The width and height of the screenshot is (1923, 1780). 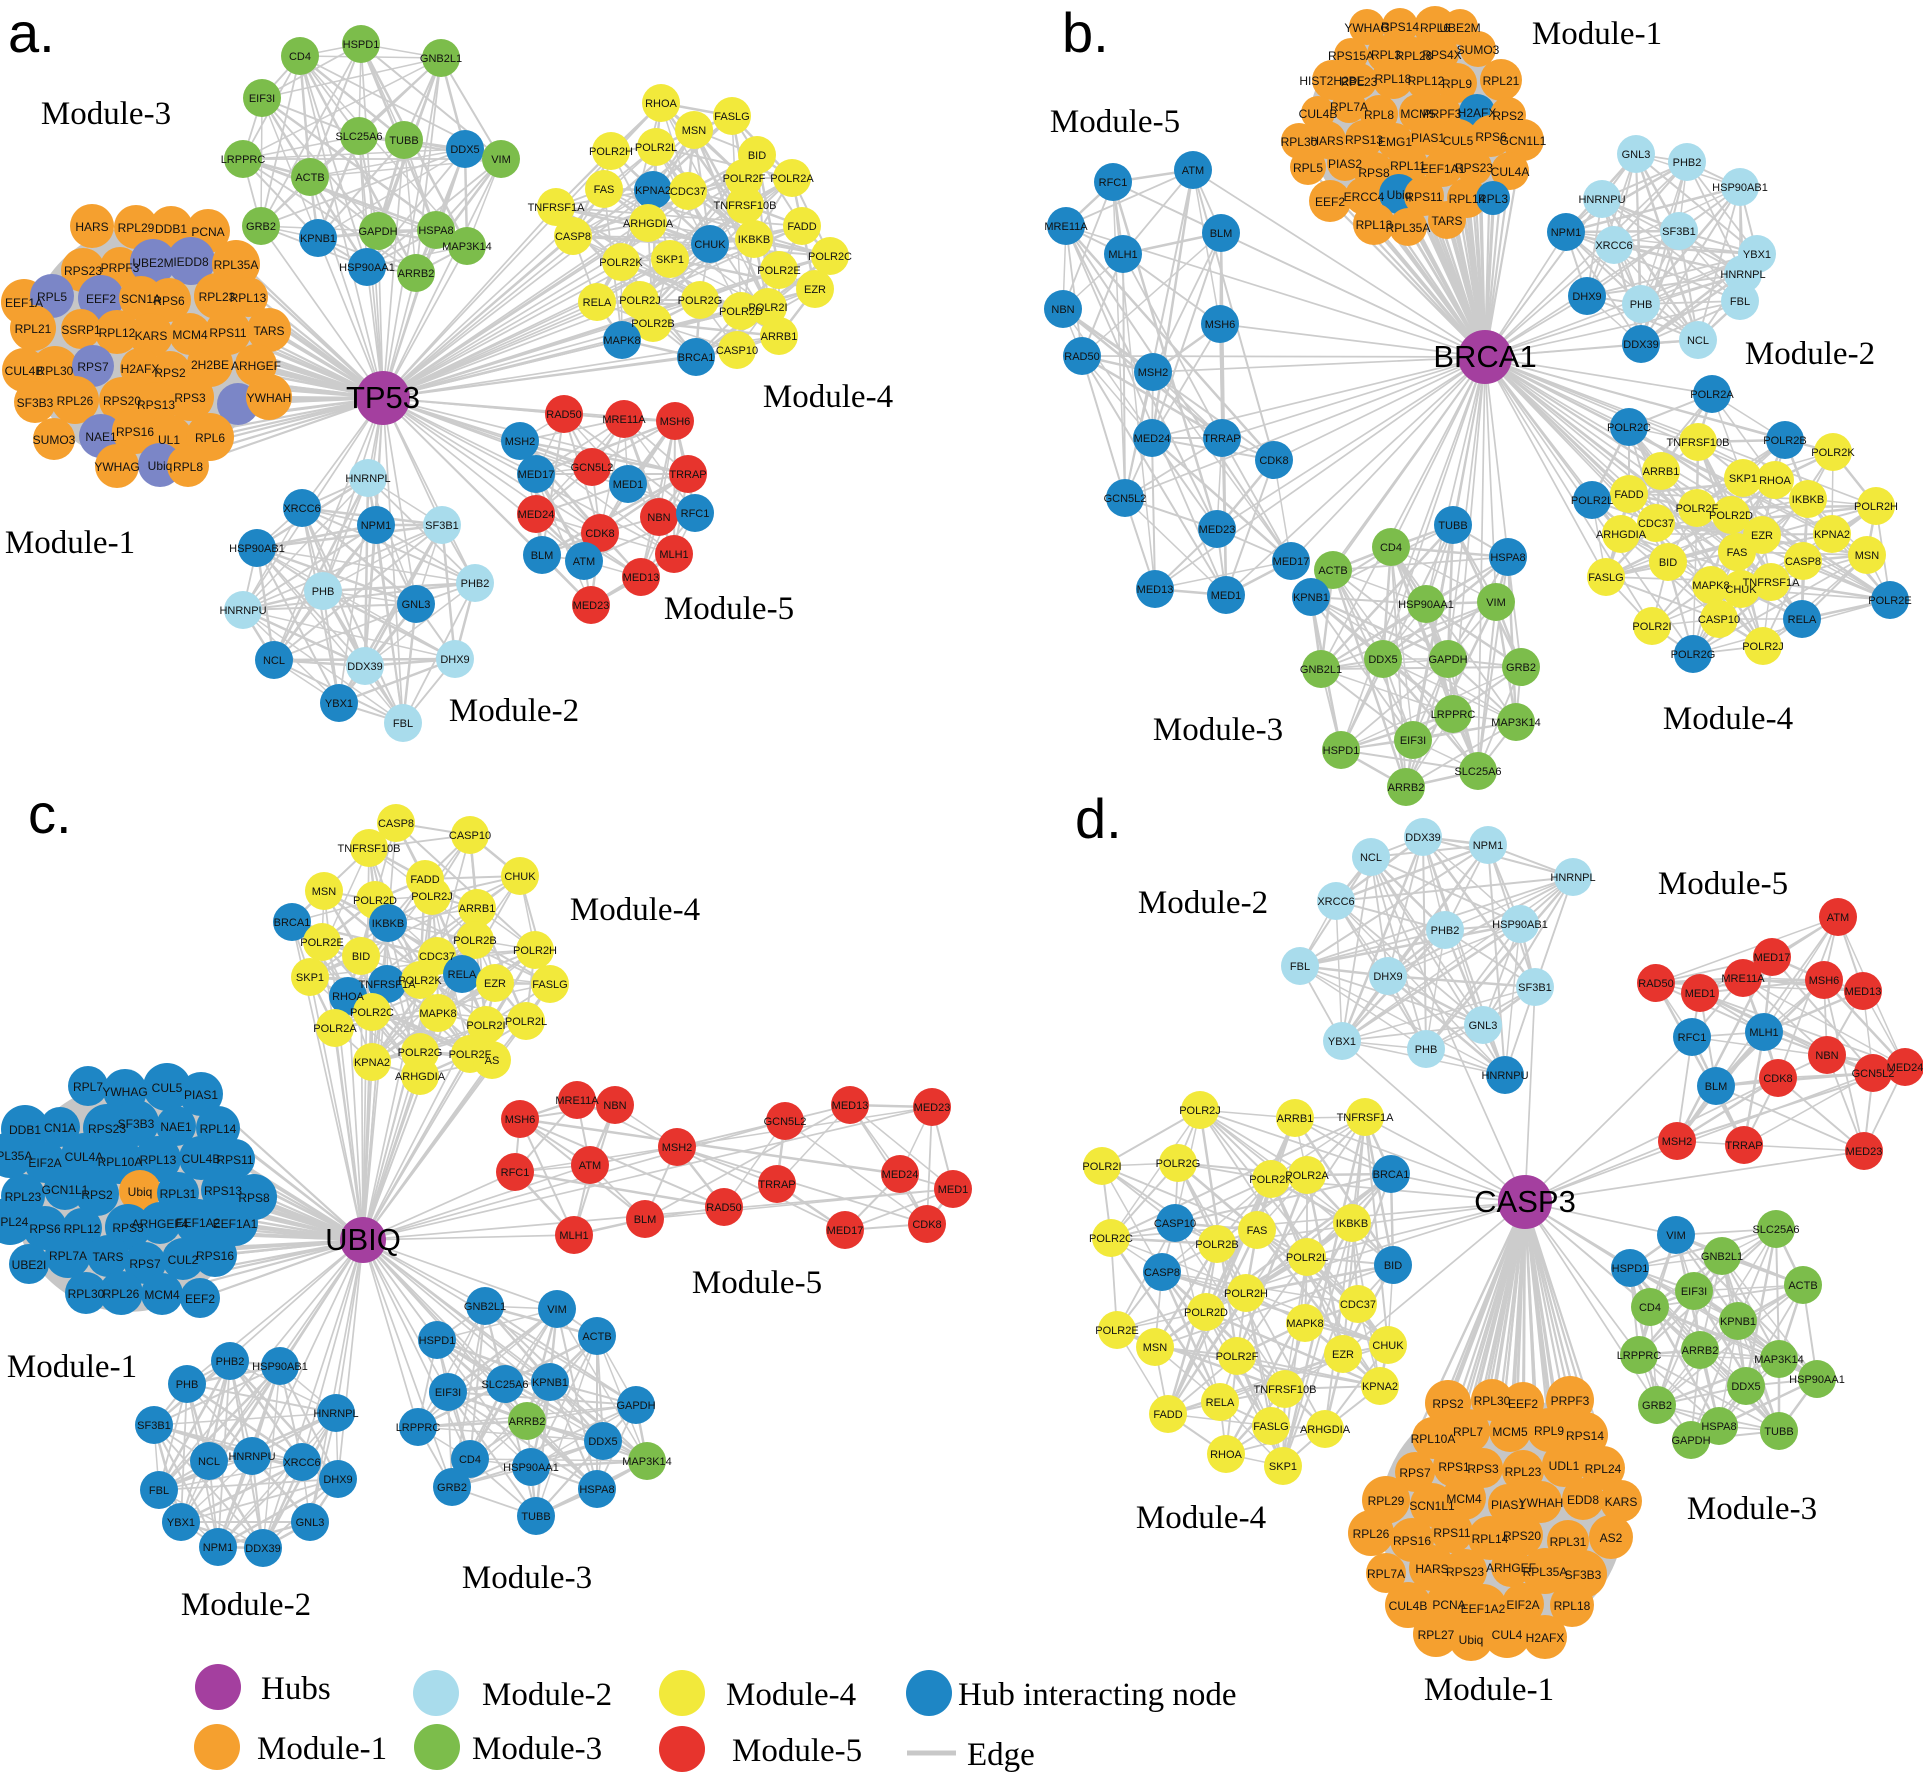 I want to click on svg-text: RPS3, so click(x=190, y=398).